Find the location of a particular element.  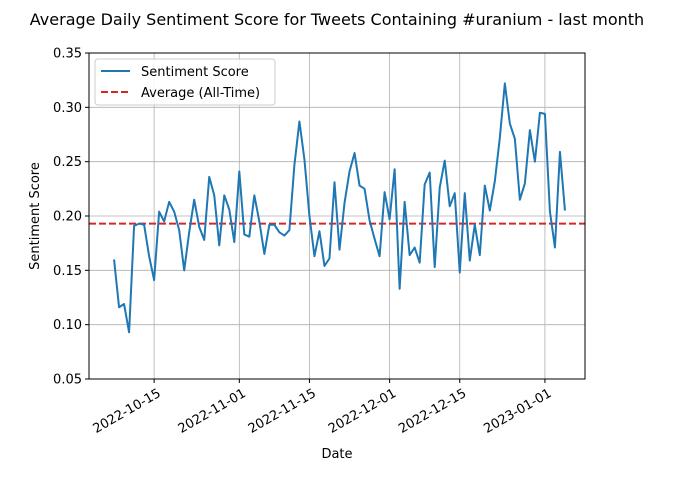

y-axis-label: Sentiment Score is located at coordinates (35, 216).